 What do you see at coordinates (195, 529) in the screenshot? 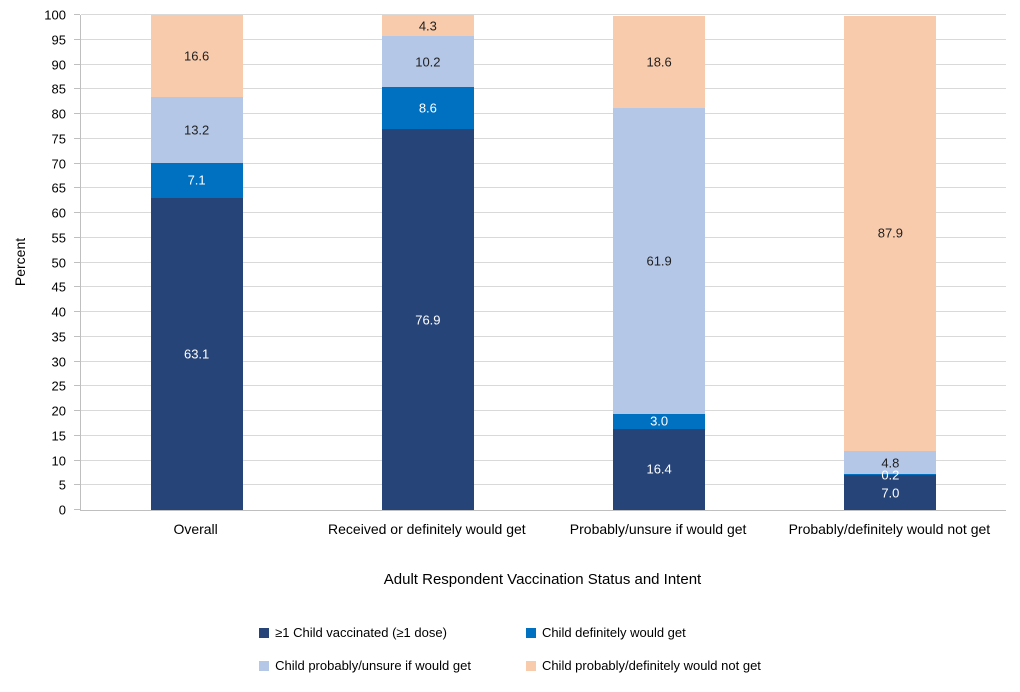
I see `x-category-label: Overall` at bounding box center [195, 529].